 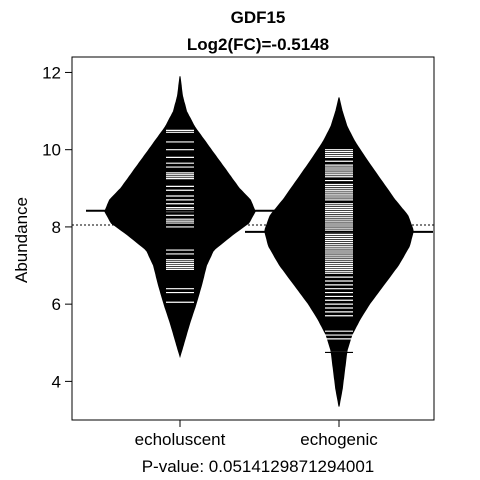 What do you see at coordinates (258, 17) in the screenshot?
I see `chart-title: GDF15` at bounding box center [258, 17].